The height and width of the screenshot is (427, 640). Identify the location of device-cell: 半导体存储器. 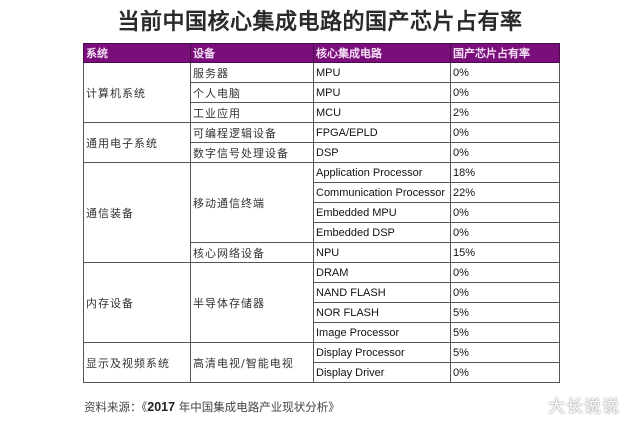
(252, 302).